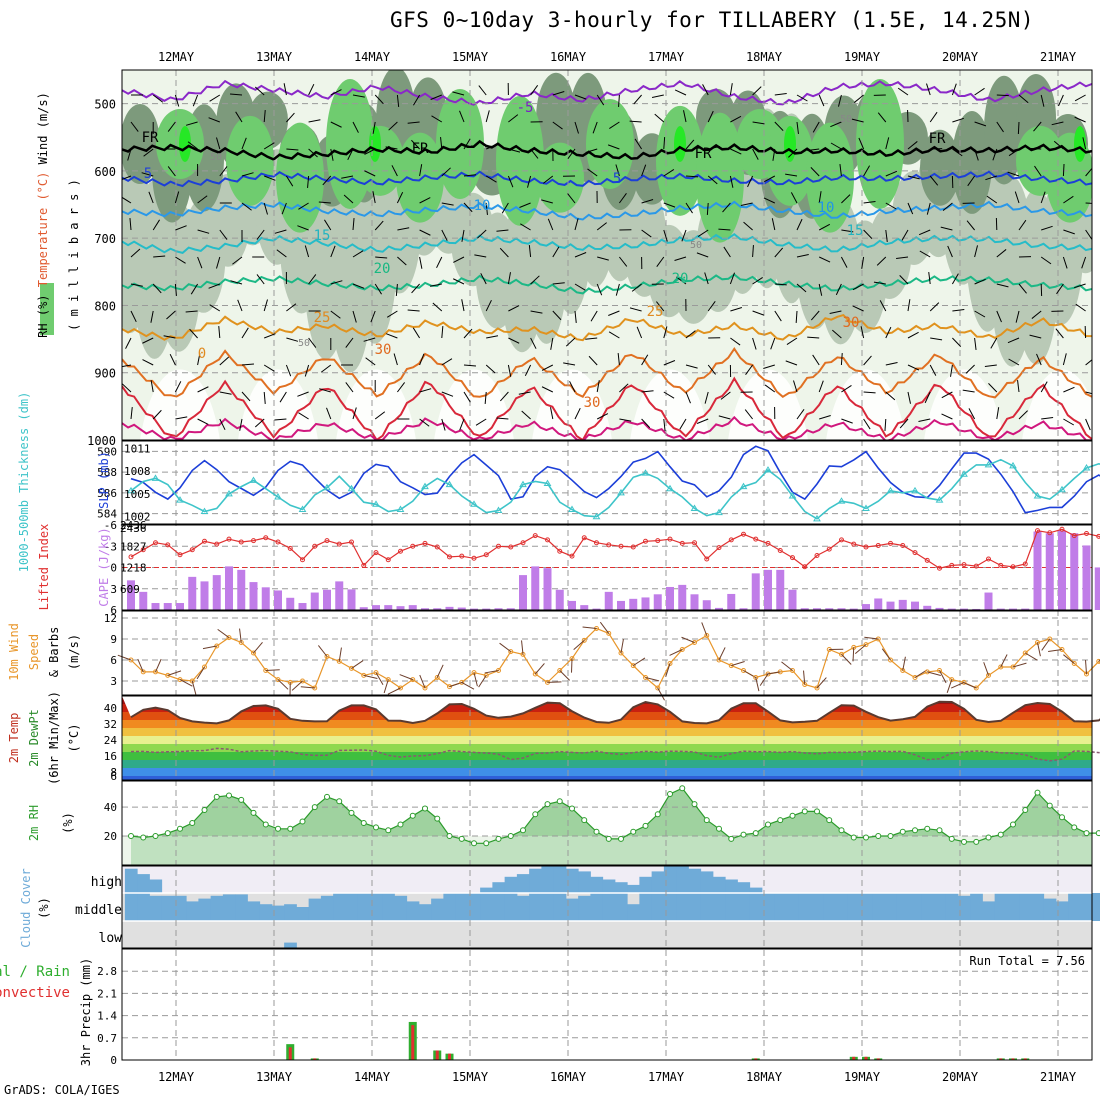 This screenshot has height=1100, width=1100. What do you see at coordinates (113, 660) in the screenshot?
I see `wind-tick: 6` at bounding box center [113, 660].